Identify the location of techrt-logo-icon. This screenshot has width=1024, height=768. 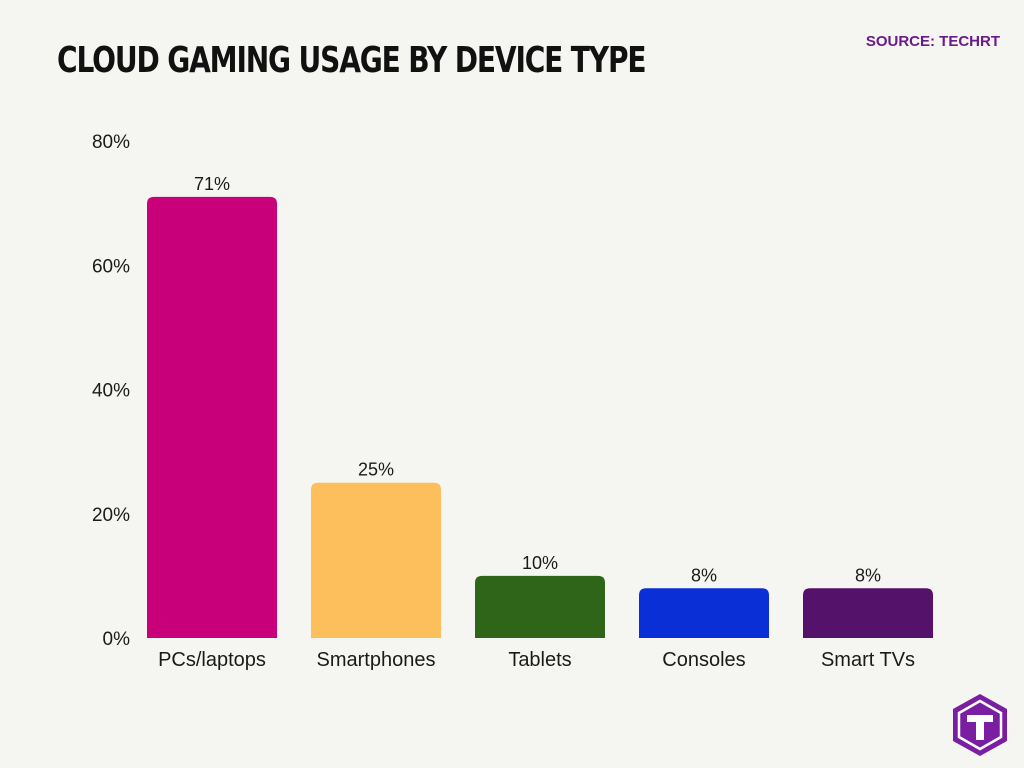
(980, 725).